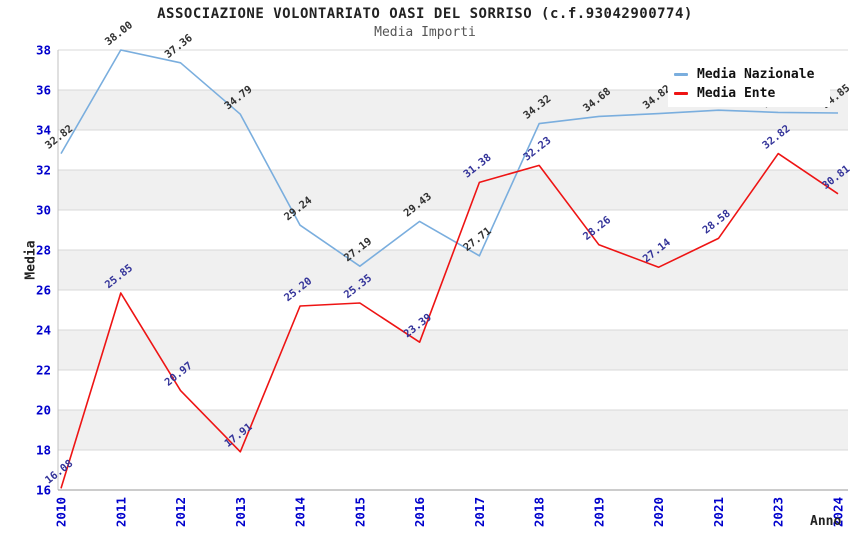 The height and width of the screenshot is (550, 850). Describe the element at coordinates (300, 512) in the screenshot. I see `x-axis-tick-label: 2014` at that location.